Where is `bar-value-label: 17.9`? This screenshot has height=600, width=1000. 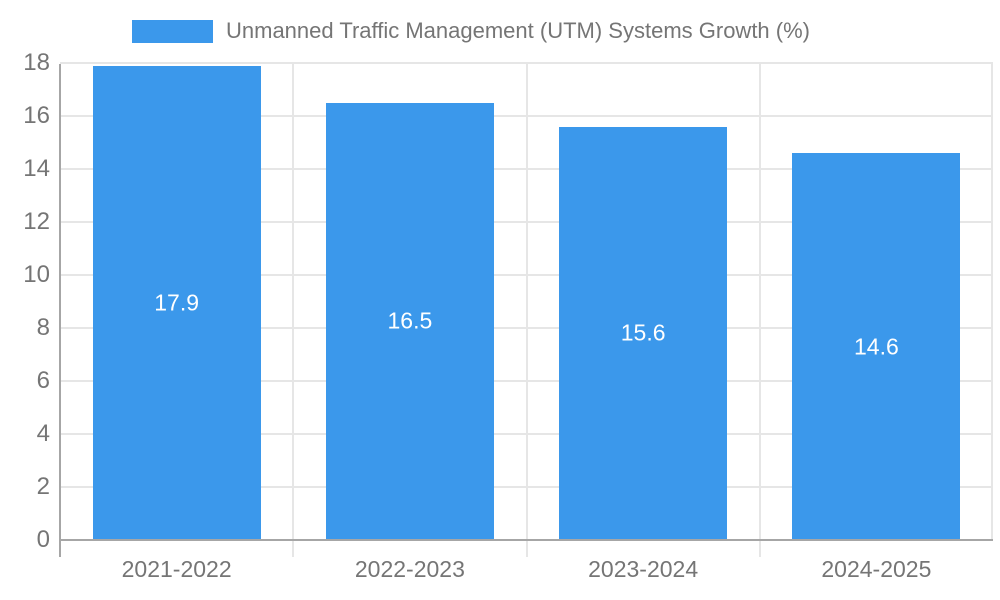 bar-value-label: 17.9 is located at coordinates (177, 302).